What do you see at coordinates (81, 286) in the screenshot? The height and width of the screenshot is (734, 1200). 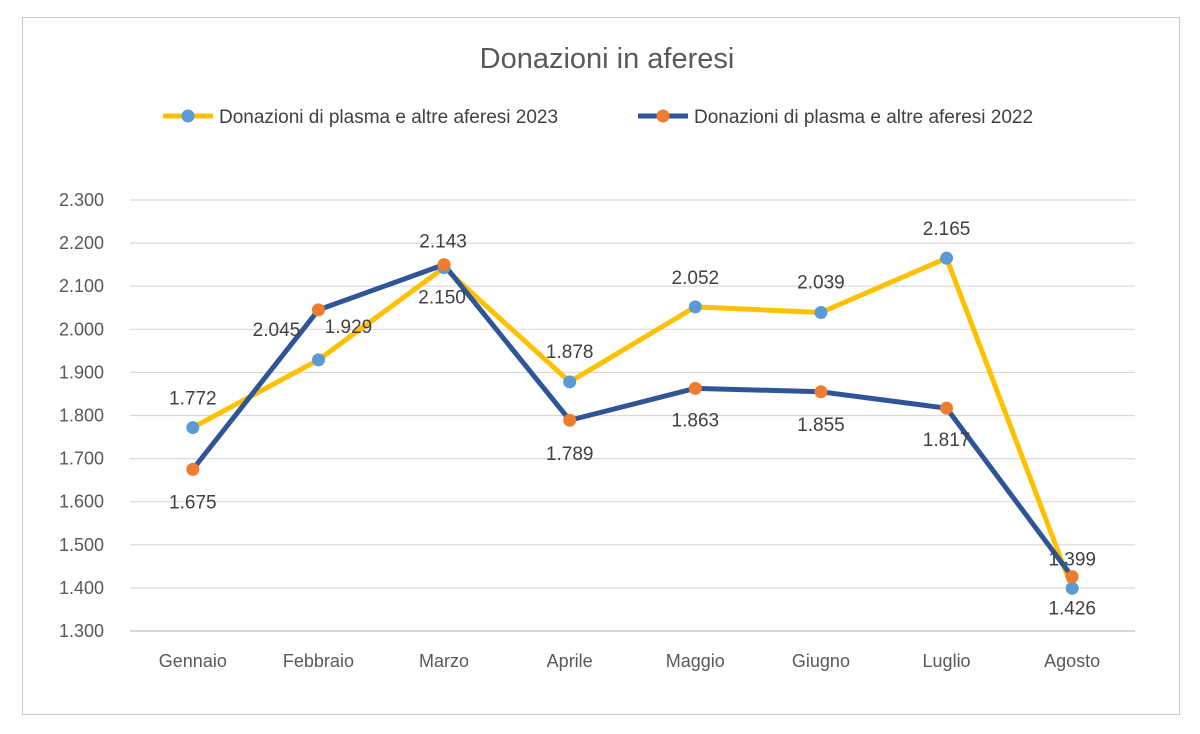 I see `y-tick-label: 2.100` at bounding box center [81, 286].